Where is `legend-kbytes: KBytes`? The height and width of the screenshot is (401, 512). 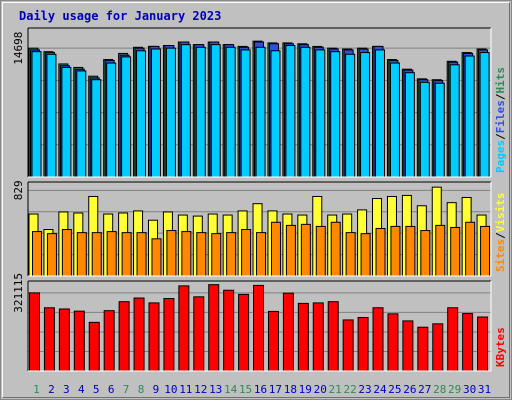
legend-kbytes: KBytes is located at coordinates (500, 347).